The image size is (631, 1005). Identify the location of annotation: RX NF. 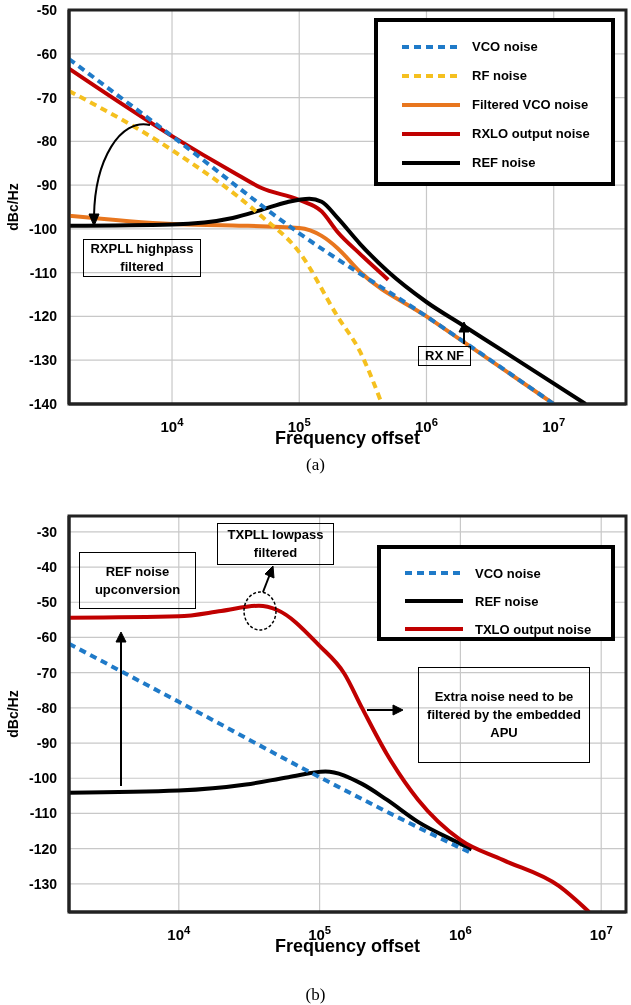
(444, 356).